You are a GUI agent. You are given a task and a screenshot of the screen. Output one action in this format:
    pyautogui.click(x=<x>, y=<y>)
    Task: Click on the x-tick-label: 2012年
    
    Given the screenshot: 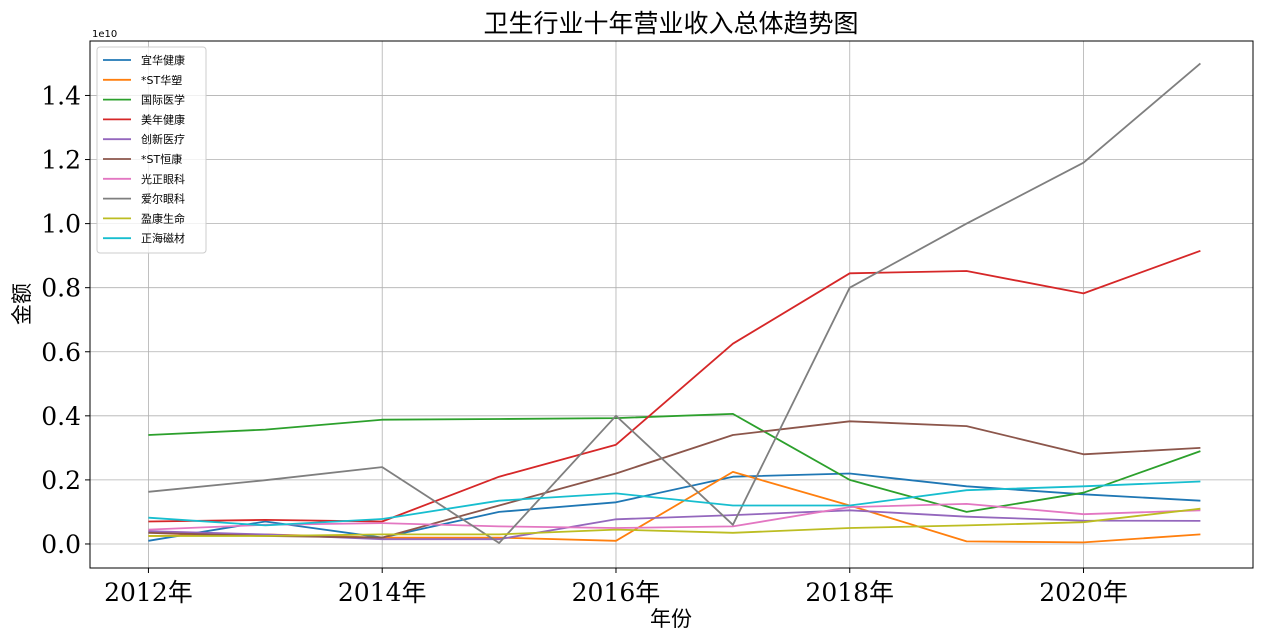 What is the action you would take?
    pyautogui.click(x=148, y=592)
    